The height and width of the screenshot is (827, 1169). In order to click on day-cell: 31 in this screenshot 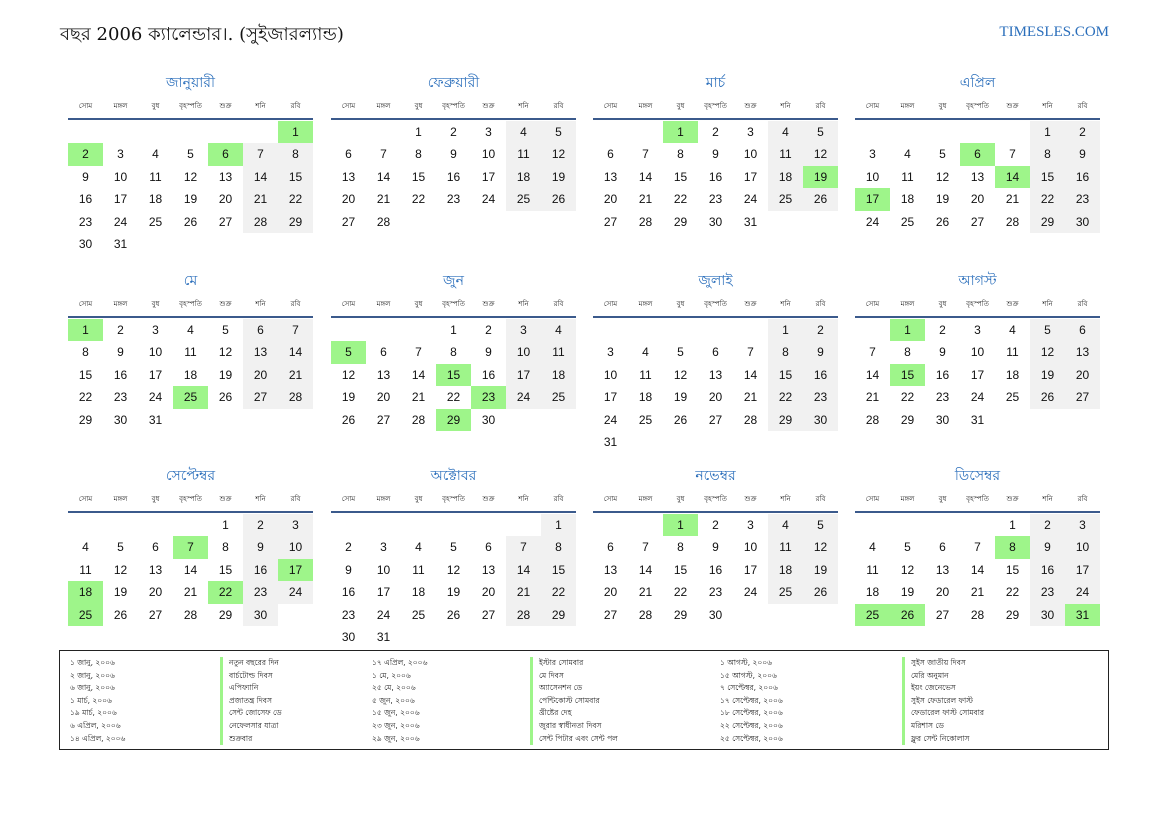, I will do `click(977, 419)`.